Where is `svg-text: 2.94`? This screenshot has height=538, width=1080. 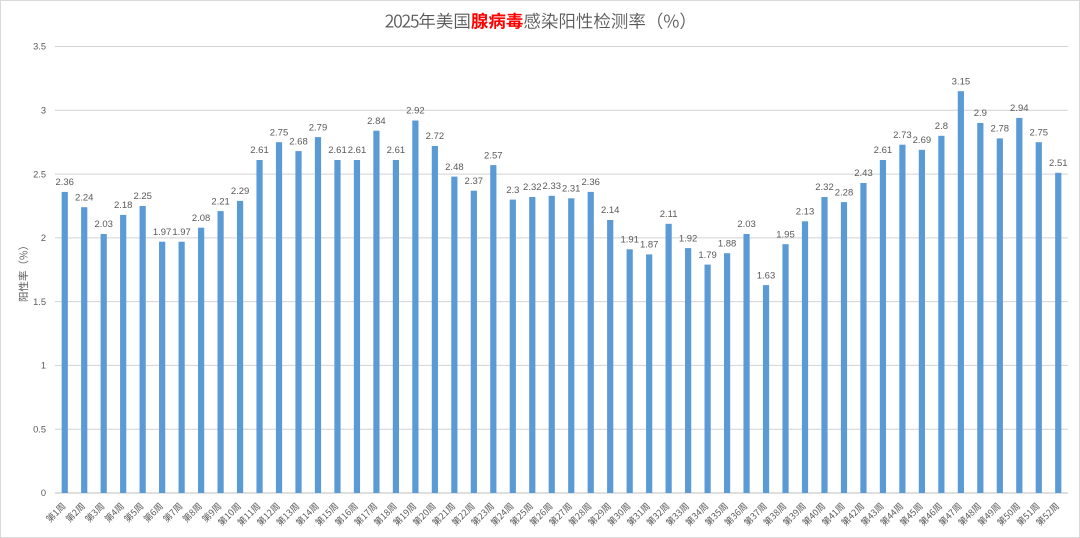 svg-text: 2.94 is located at coordinates (1019, 108).